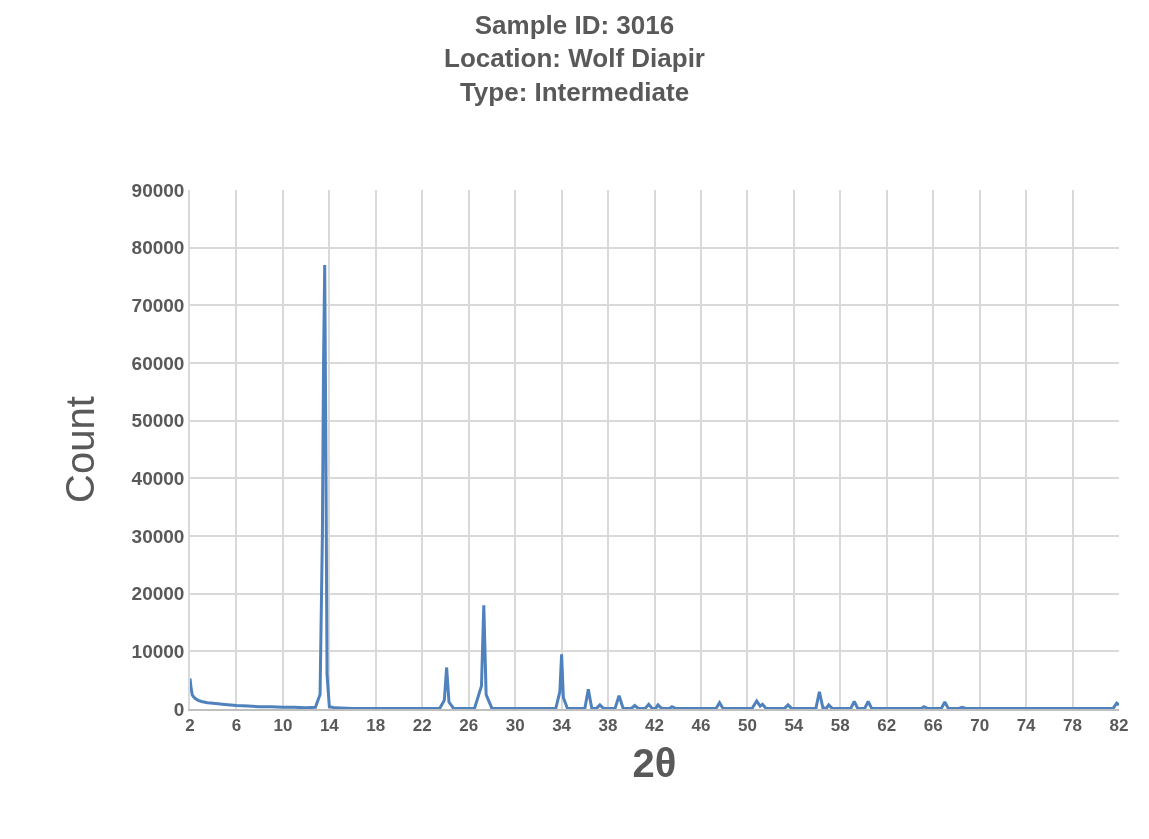 This screenshot has height=839, width=1149. What do you see at coordinates (933, 726) in the screenshot?
I see `x-tick-label: 66` at bounding box center [933, 726].